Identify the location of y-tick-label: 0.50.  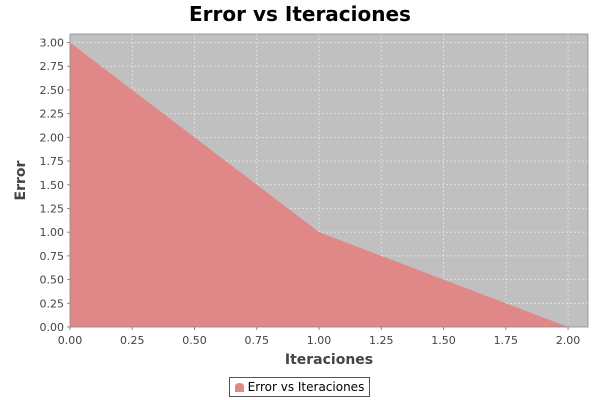
(52, 280).